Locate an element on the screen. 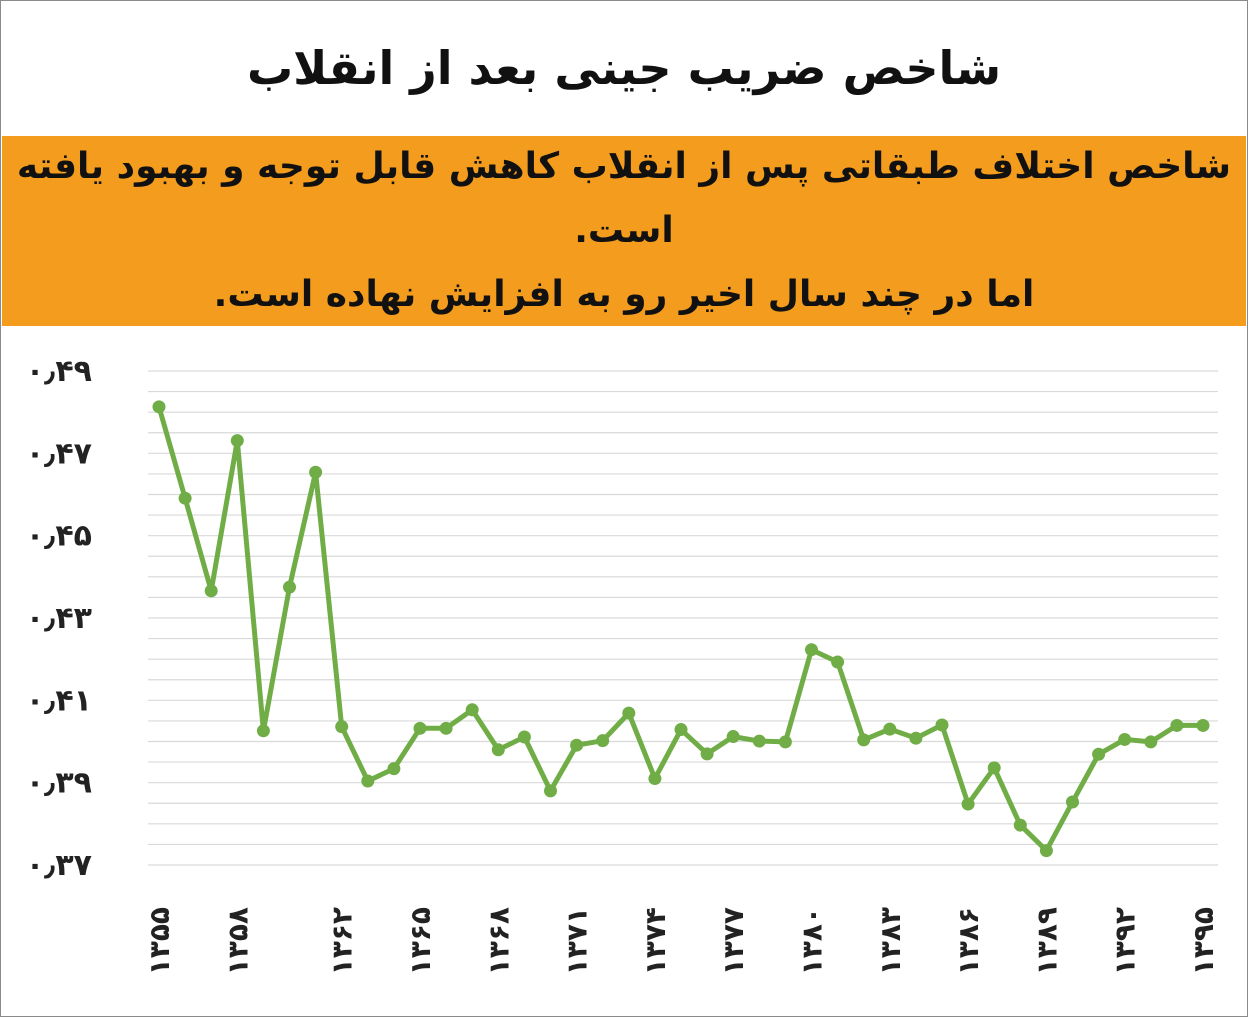 The width and height of the screenshot is (1248, 1017). y-tick-label: ۰٫۴۳ is located at coordinates (59, 618).